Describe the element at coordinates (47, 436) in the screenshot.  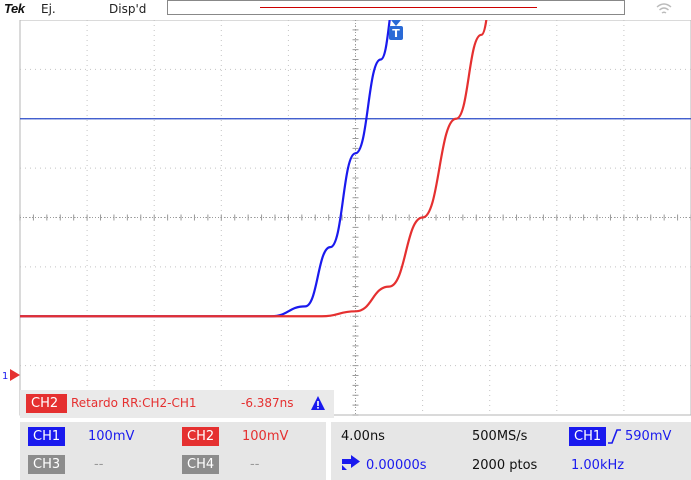
I see `ch1-badge: CH1` at that location.